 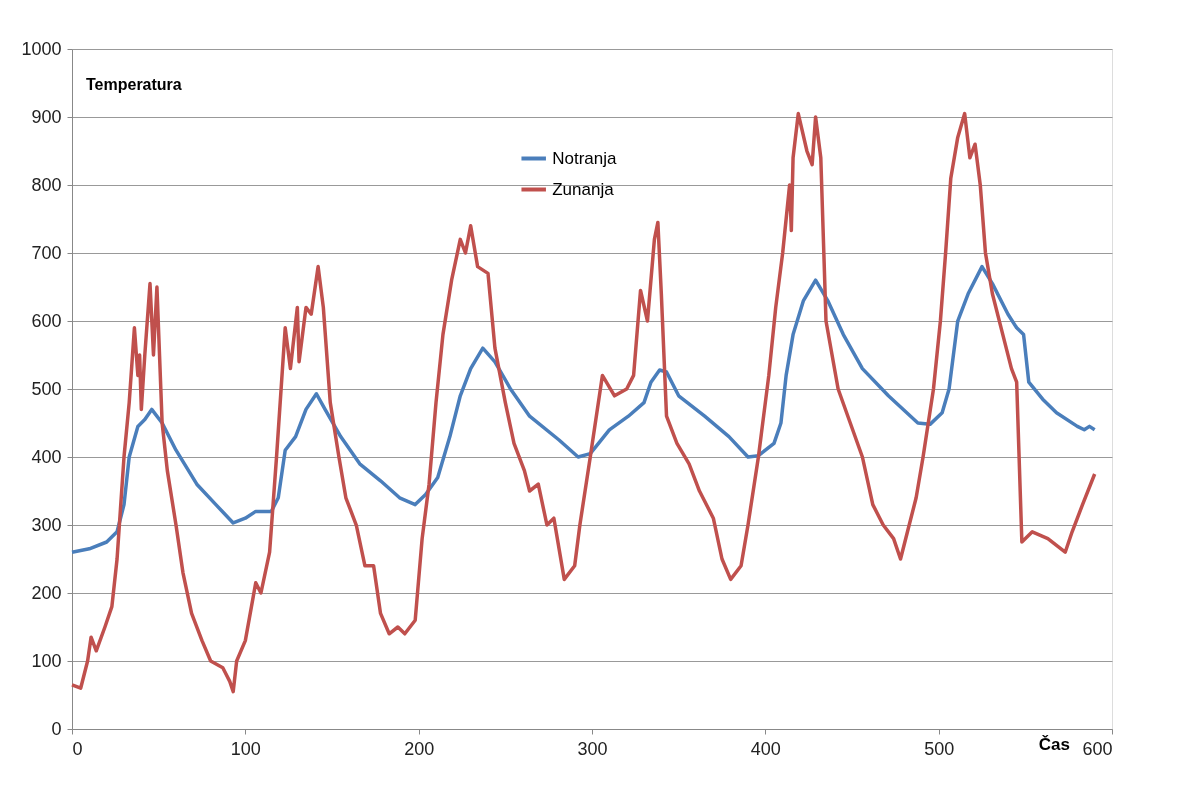 What do you see at coordinates (46, 116) in the screenshot?
I see `y-tick-label: 900` at bounding box center [46, 116].